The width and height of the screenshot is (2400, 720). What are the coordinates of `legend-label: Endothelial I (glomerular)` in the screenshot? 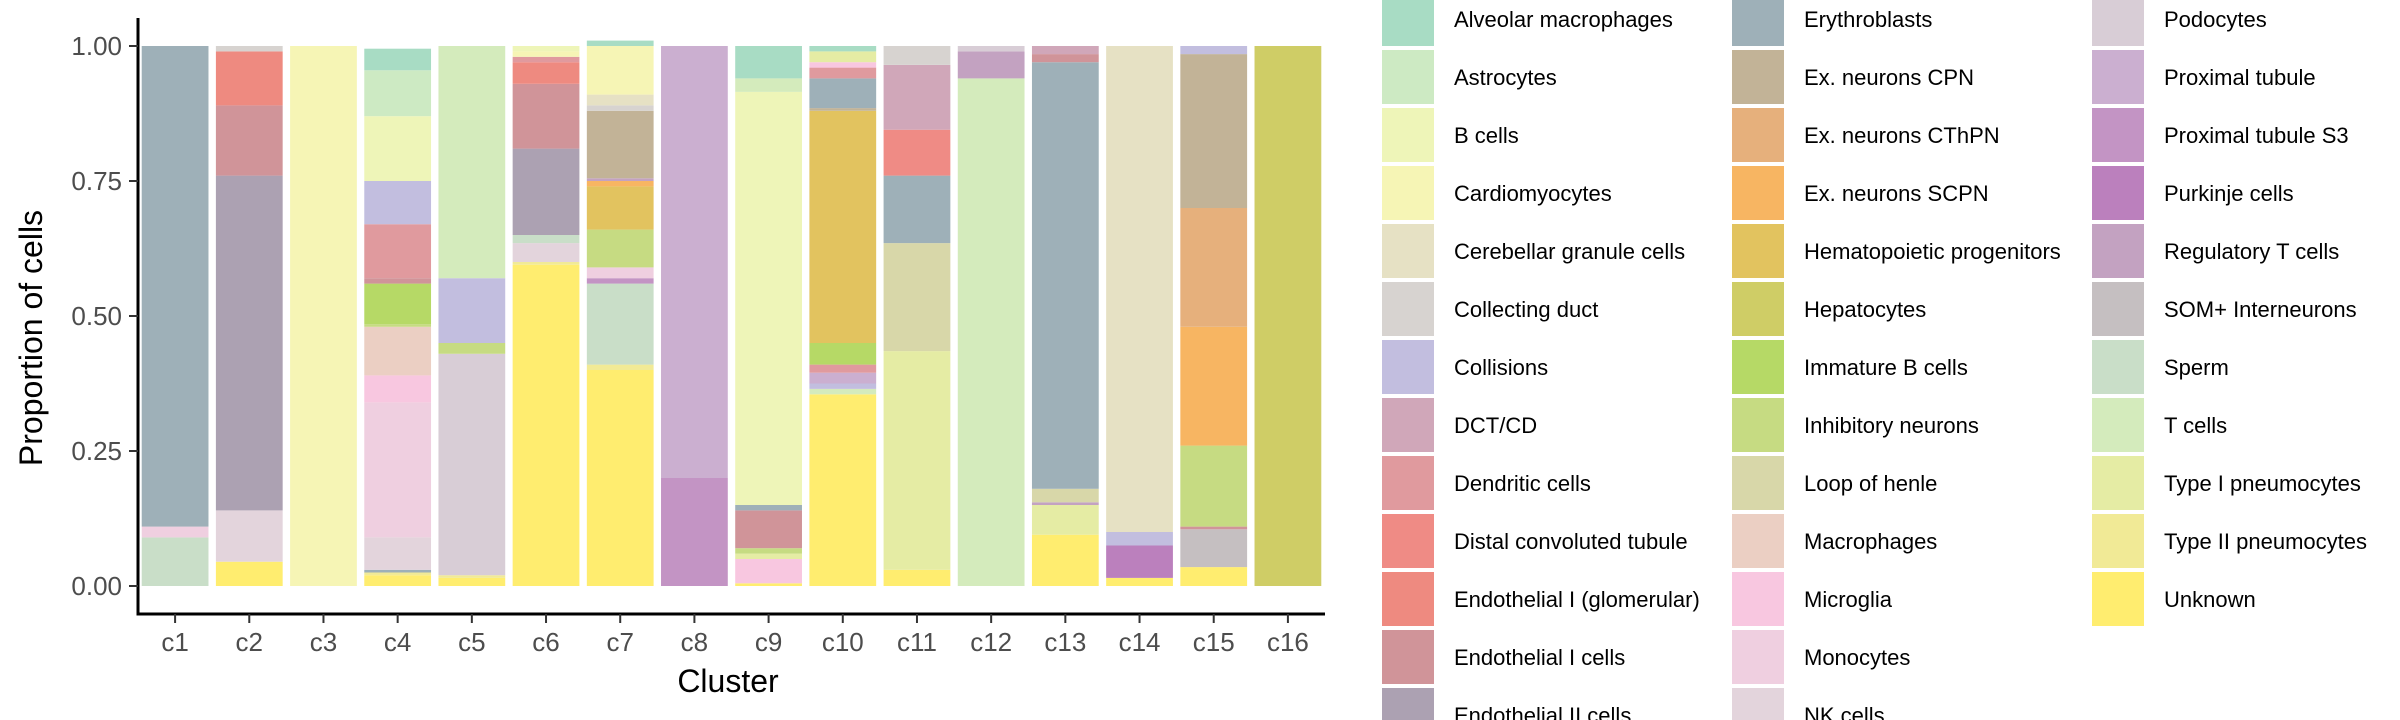 It's located at (1577, 599).